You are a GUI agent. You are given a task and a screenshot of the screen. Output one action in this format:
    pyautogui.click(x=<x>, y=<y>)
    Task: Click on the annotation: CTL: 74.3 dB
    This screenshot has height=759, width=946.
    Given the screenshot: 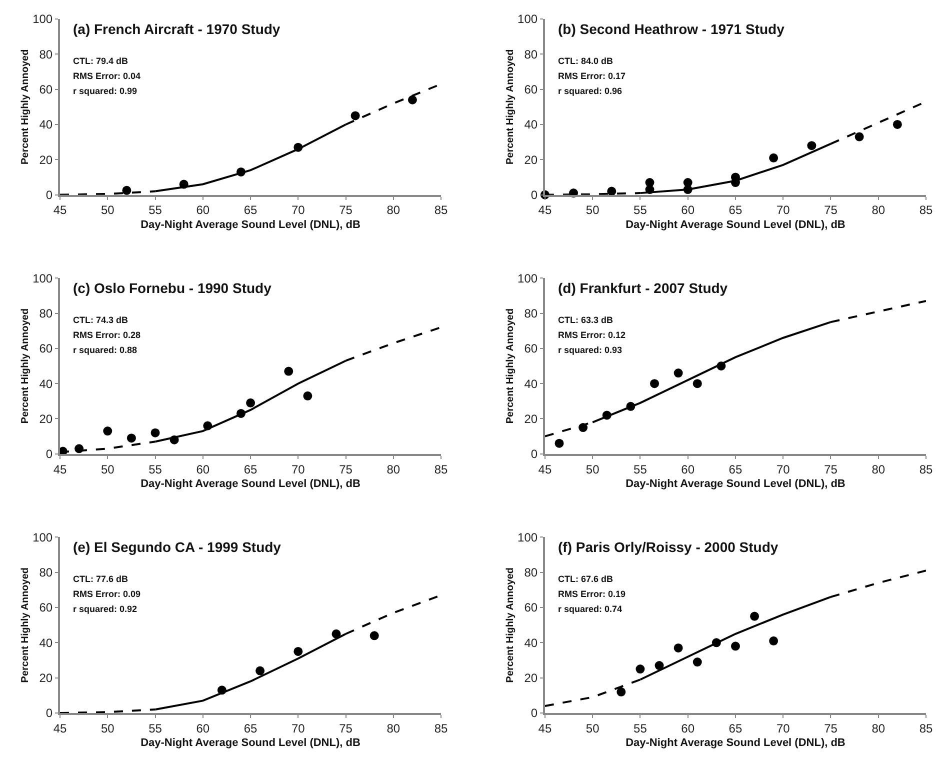 What is the action you would take?
    pyautogui.click(x=101, y=320)
    